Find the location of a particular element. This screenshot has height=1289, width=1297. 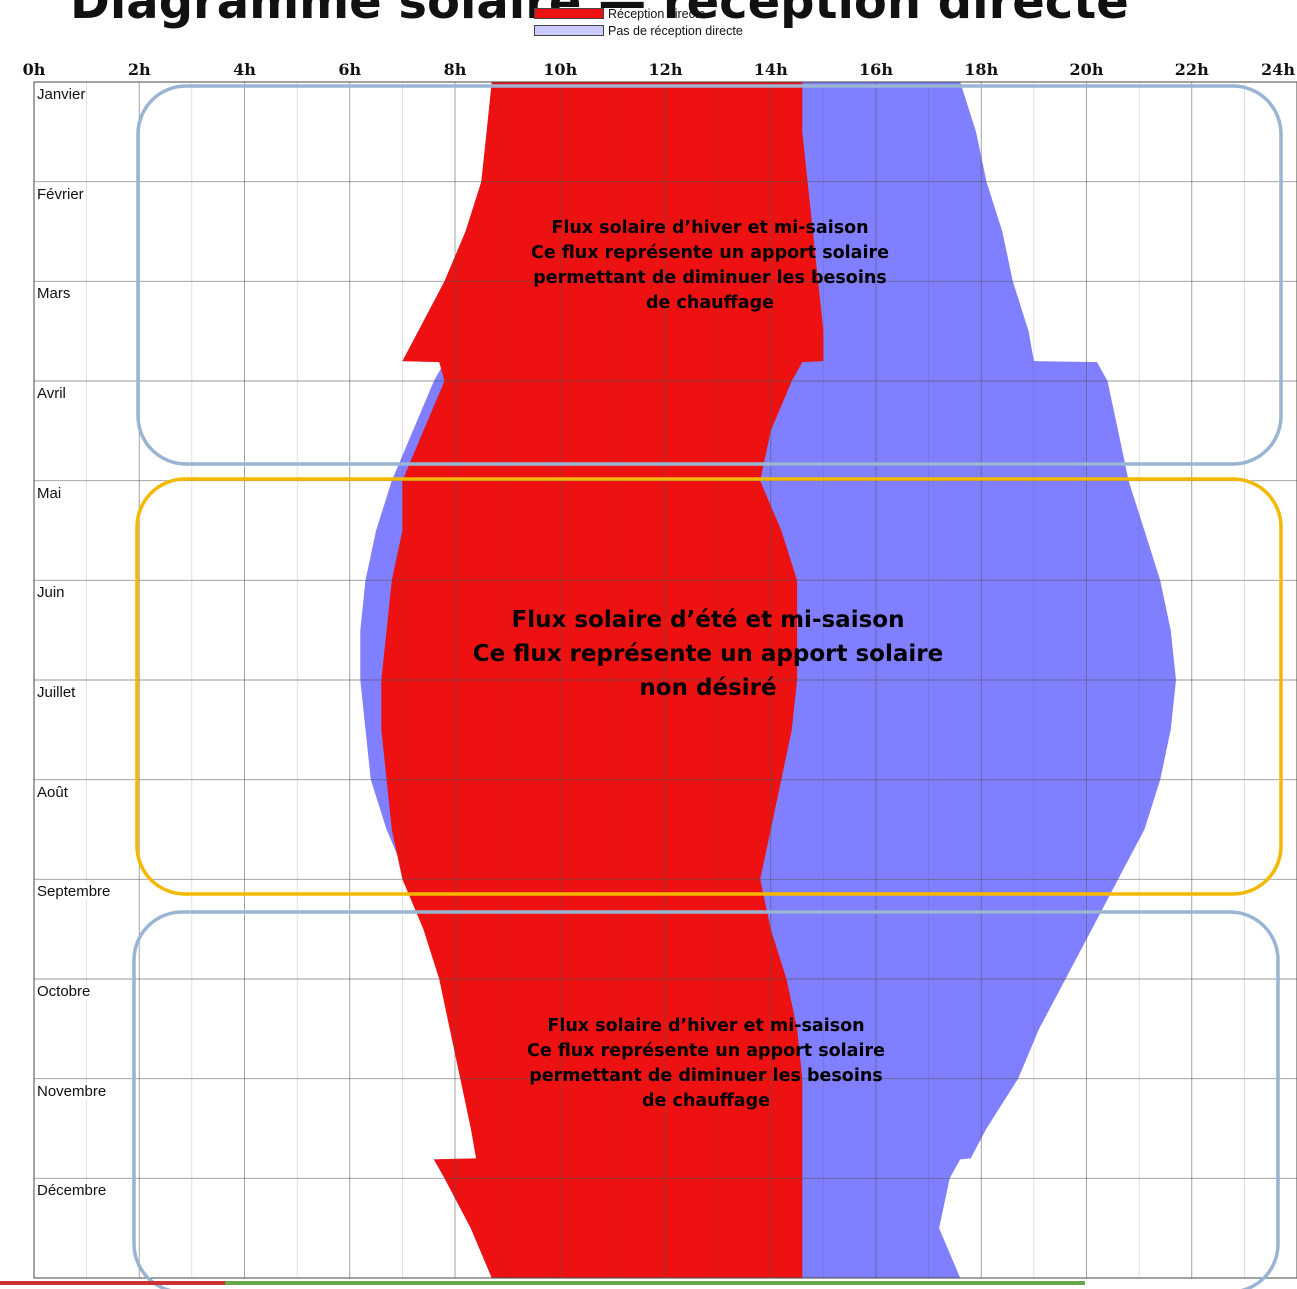

hour-tick-label: 2h is located at coordinates (139, 69).